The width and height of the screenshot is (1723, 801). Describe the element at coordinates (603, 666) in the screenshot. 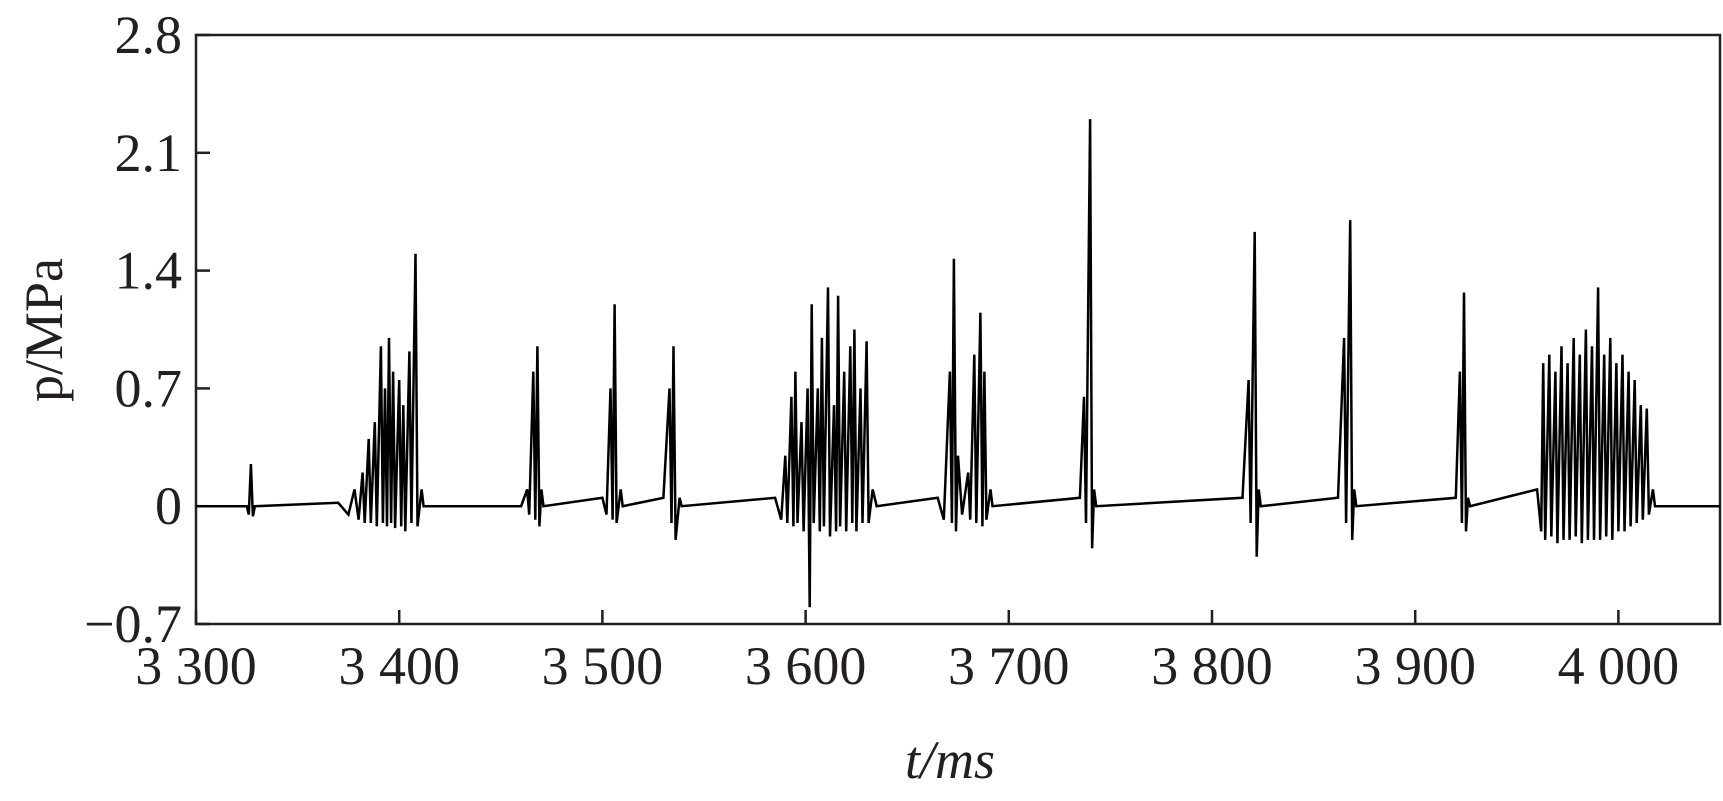

I see `x-tick-label: 3 500` at that location.